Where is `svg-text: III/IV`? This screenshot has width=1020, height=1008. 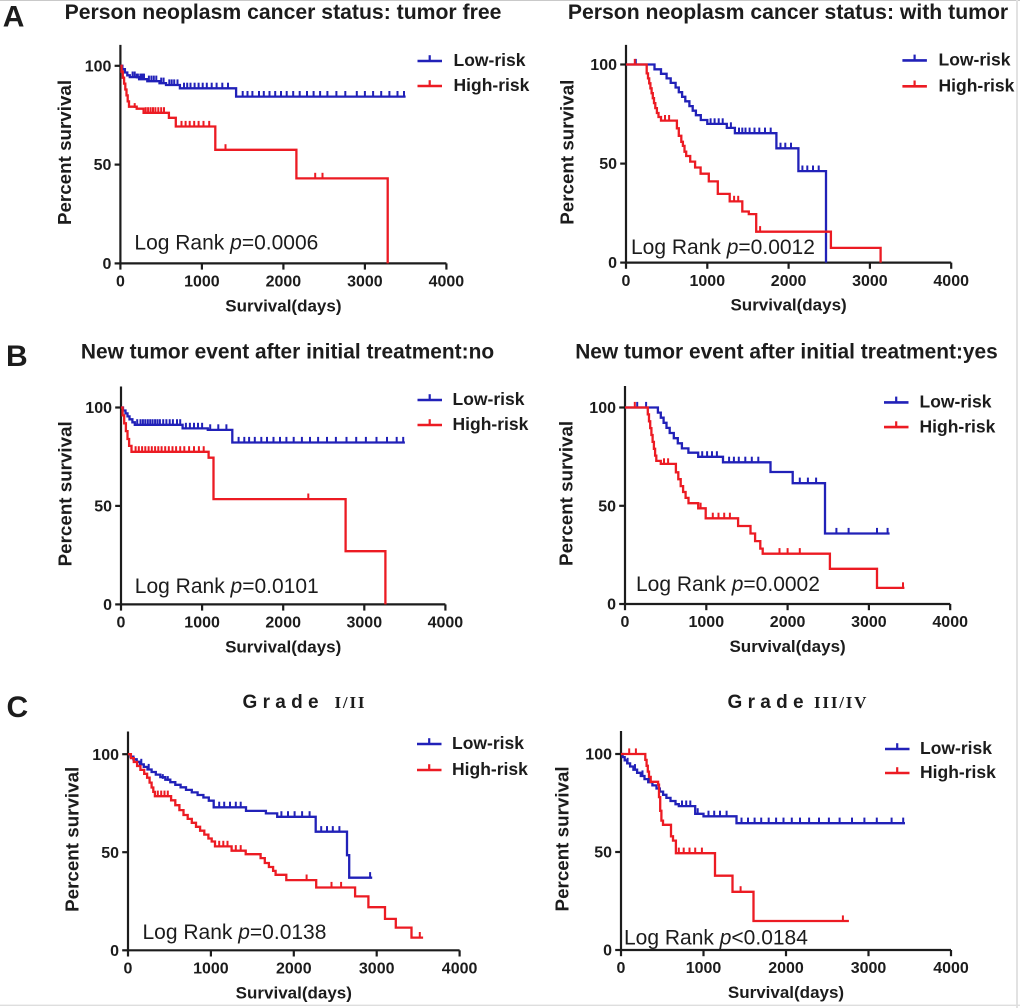
svg-text: III/IV is located at coordinates (841, 702).